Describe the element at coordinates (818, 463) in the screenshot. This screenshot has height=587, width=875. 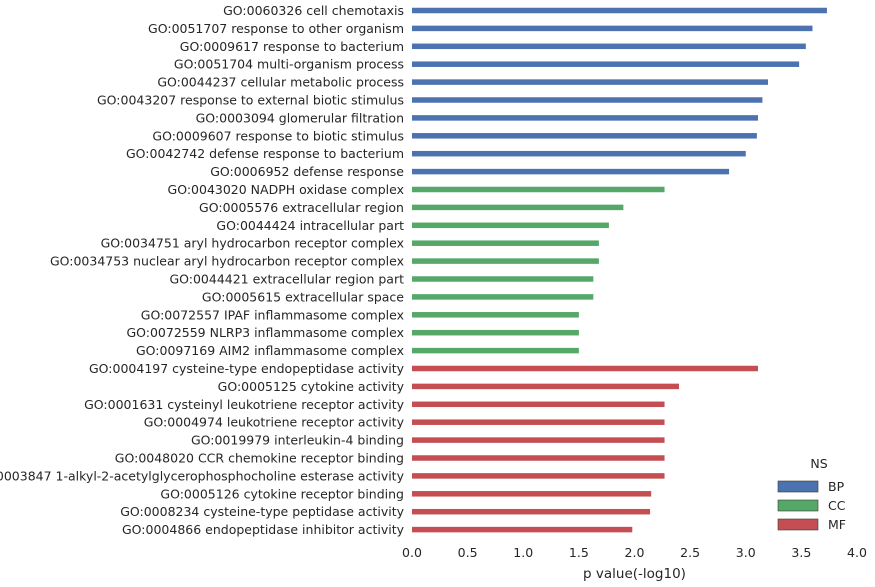
I see `legend-title: NS` at that location.